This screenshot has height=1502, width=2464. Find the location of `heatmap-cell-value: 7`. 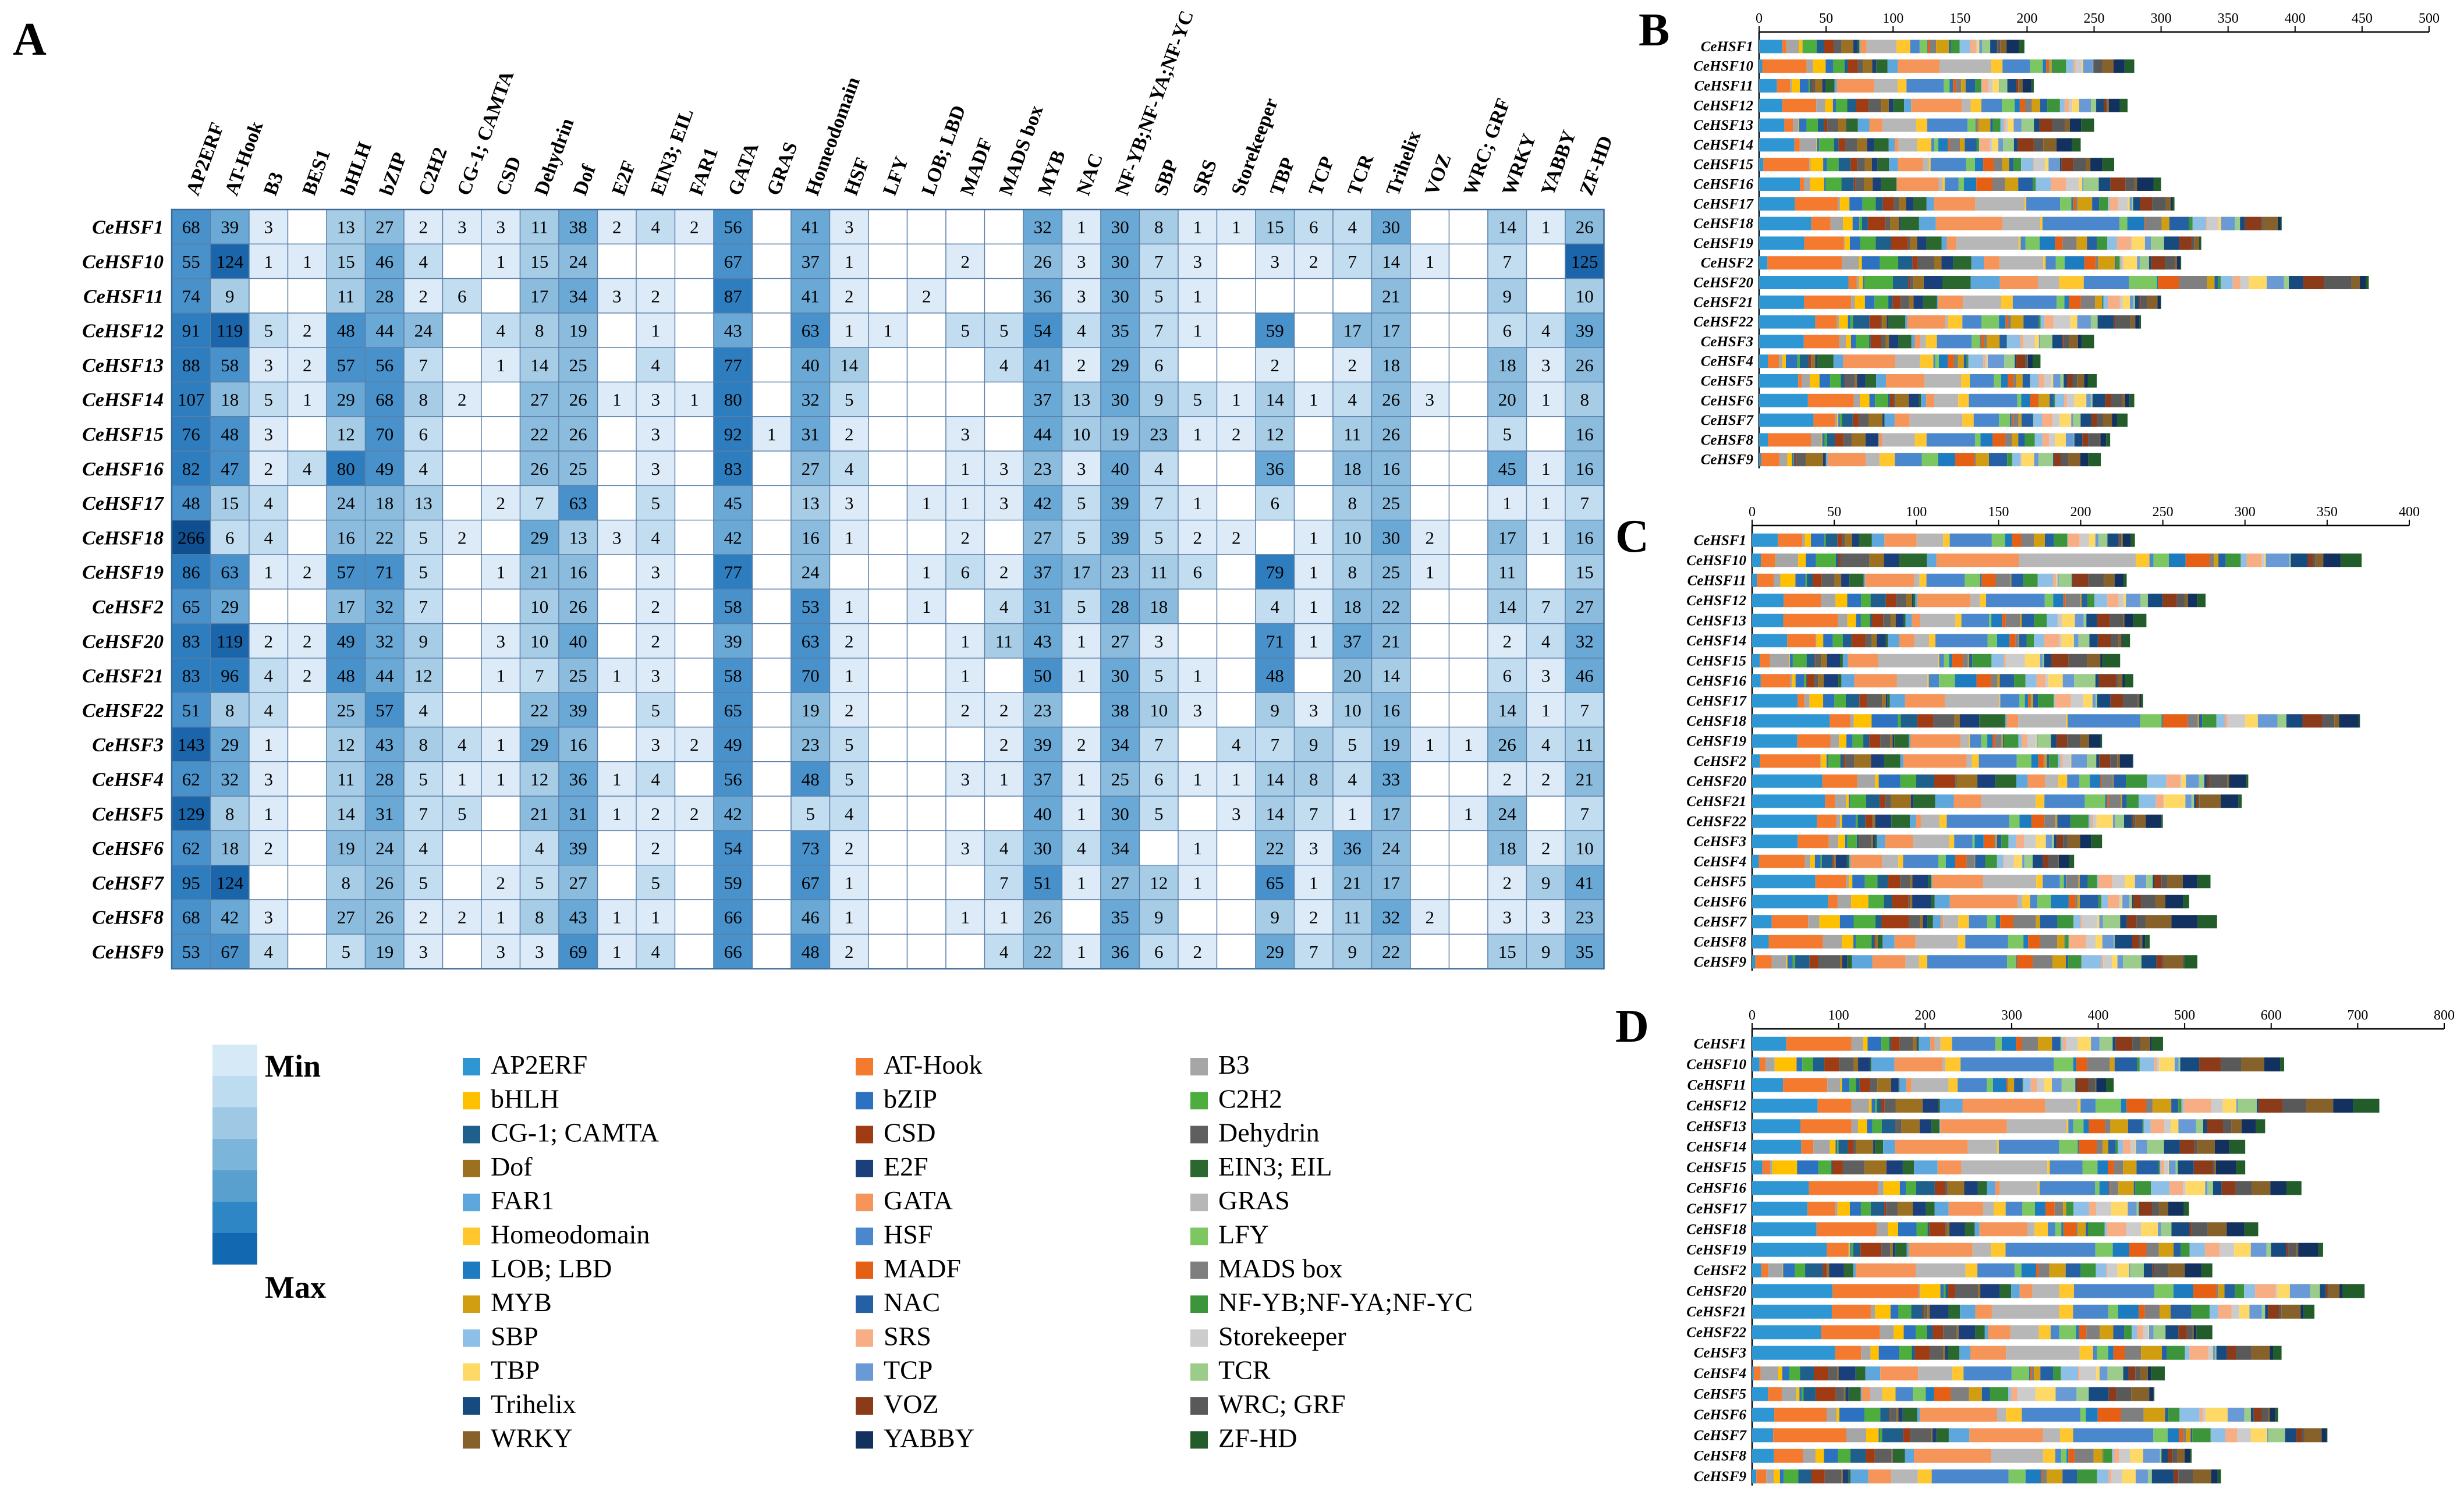

heatmap-cell-value: 7 is located at coordinates (1585, 503).